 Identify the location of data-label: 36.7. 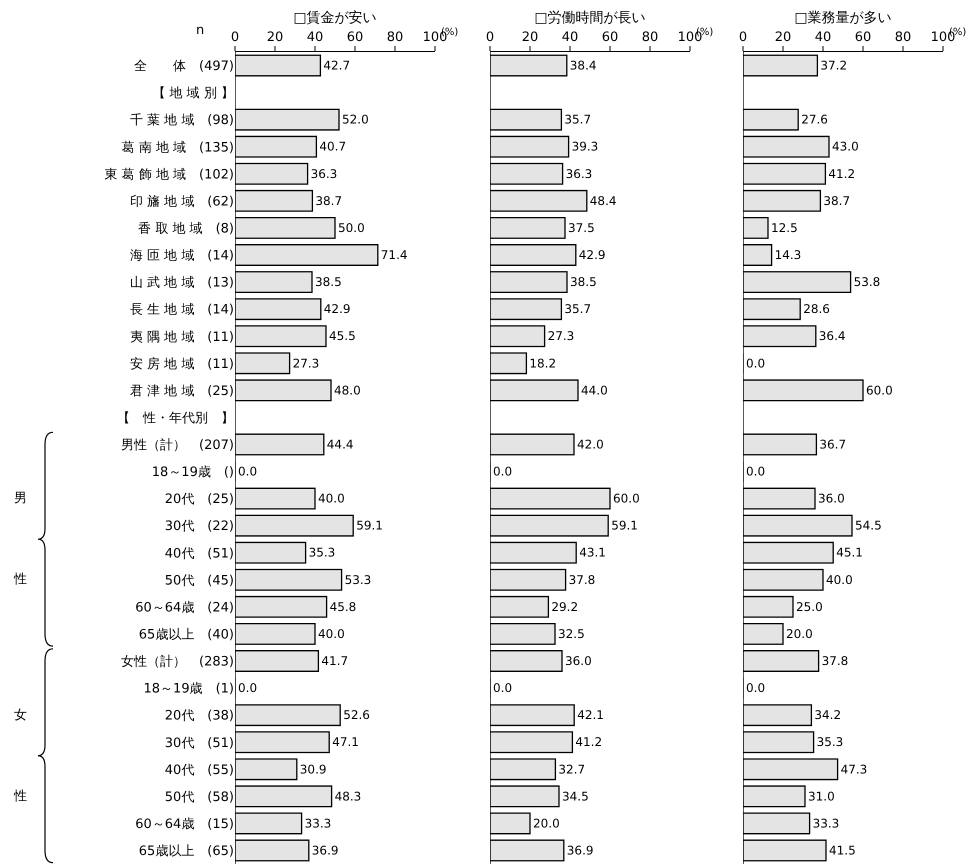
(832, 444).